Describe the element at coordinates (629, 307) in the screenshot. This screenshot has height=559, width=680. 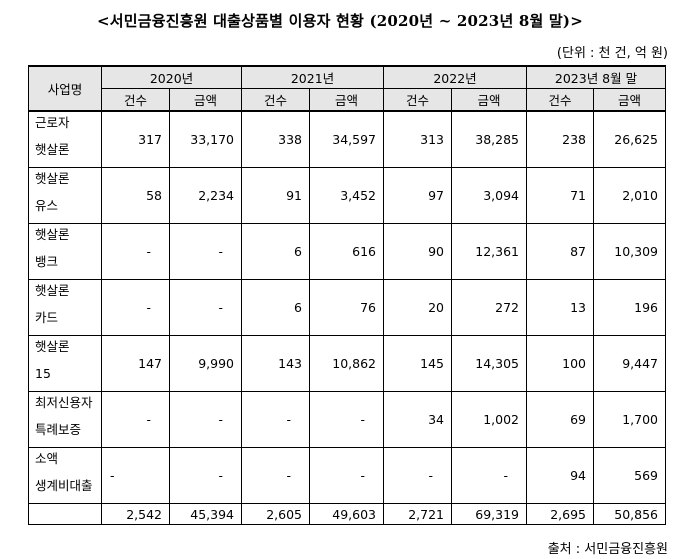
I see `table-cell: 196` at that location.